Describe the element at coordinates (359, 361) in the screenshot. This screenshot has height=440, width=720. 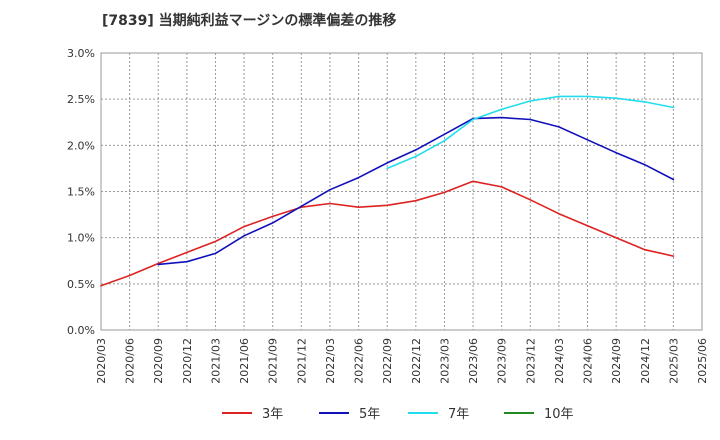
I see `x-tick-label: 2022/06` at that location.